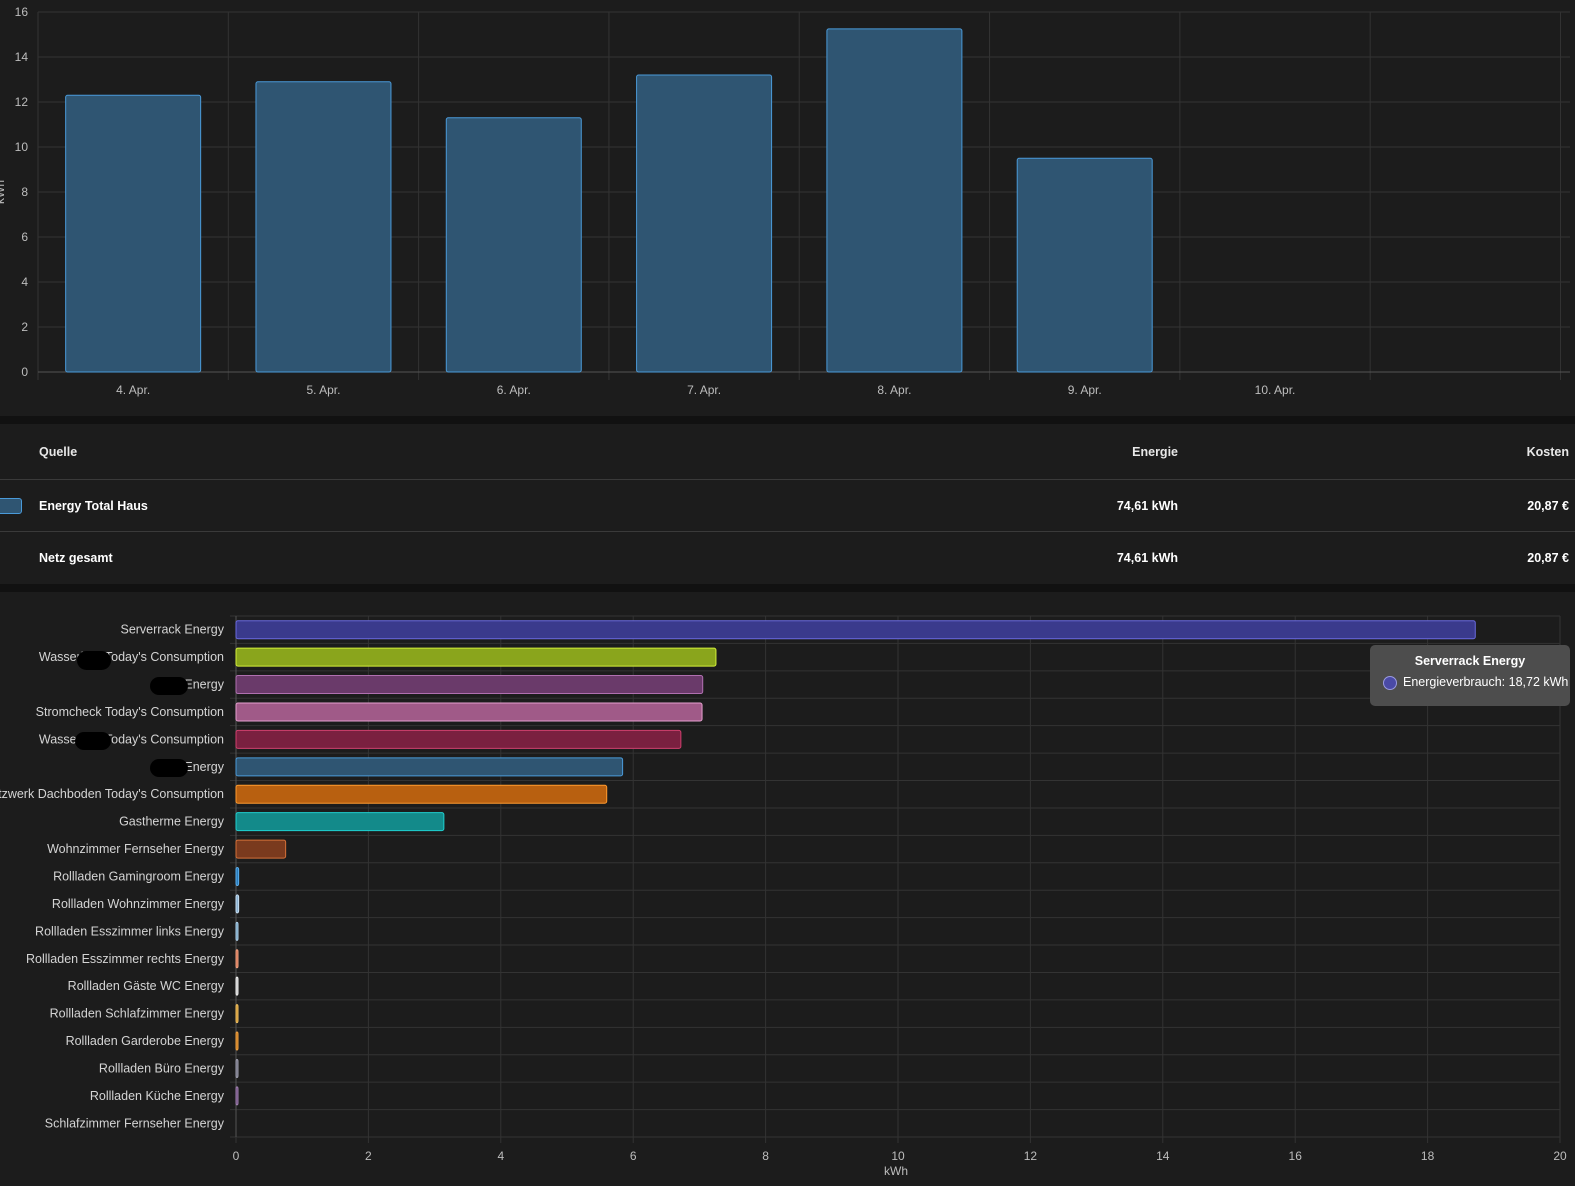  I want to click on header-energy: Energie, so click(1155, 452).